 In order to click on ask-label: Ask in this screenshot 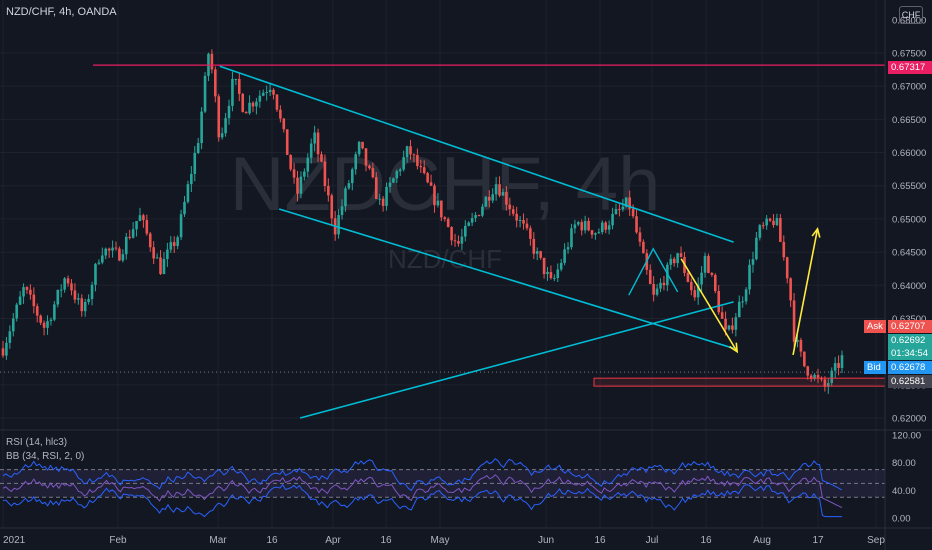, I will do `click(875, 326)`.